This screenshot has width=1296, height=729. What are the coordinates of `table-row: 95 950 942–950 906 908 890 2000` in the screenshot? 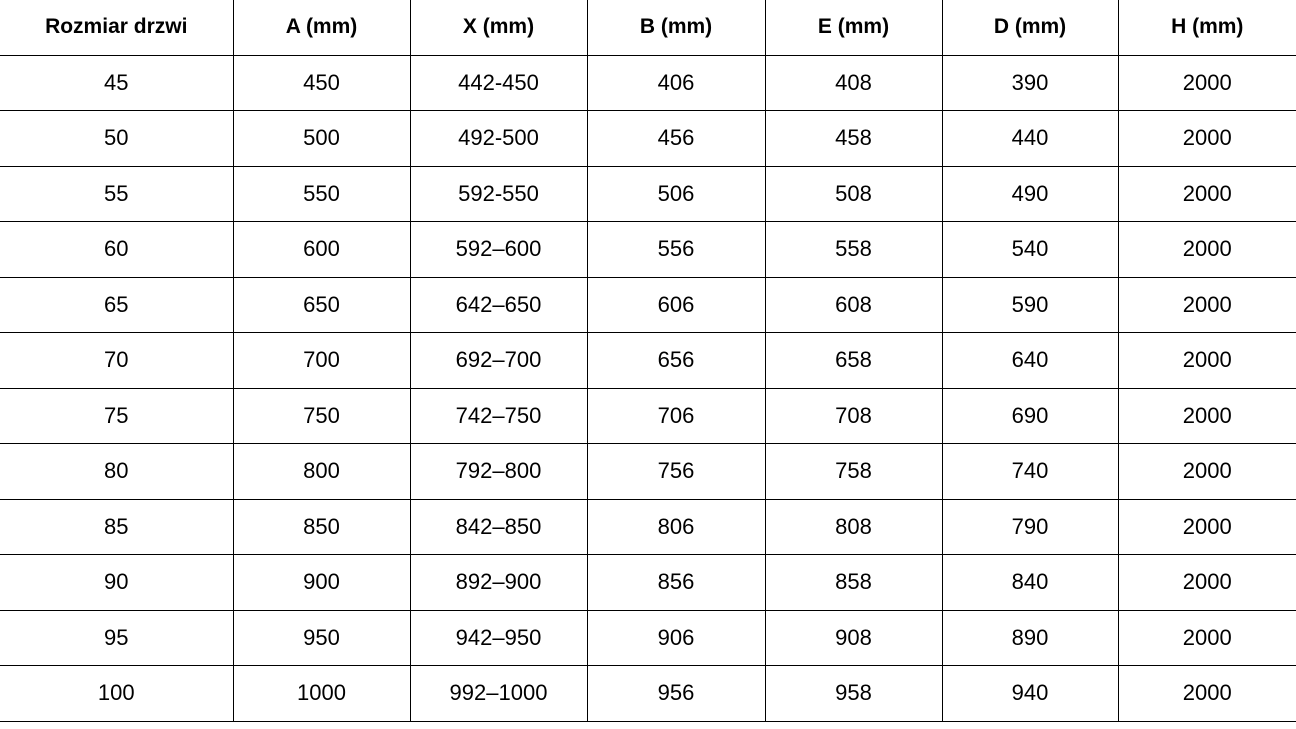 It's located at (648, 637).